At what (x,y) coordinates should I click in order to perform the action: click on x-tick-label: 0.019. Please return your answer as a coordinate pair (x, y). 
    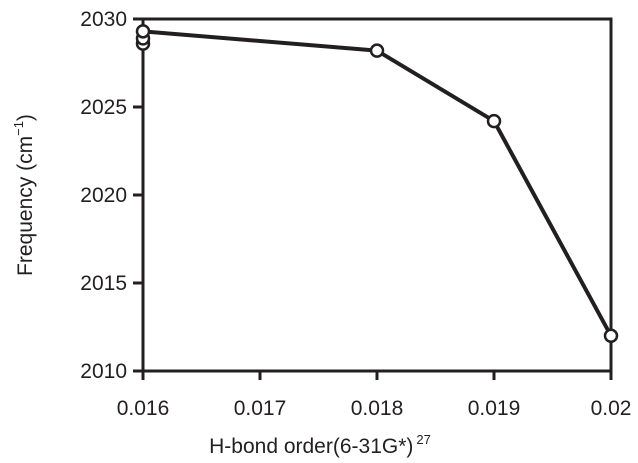
    Looking at the image, I should click on (494, 408).